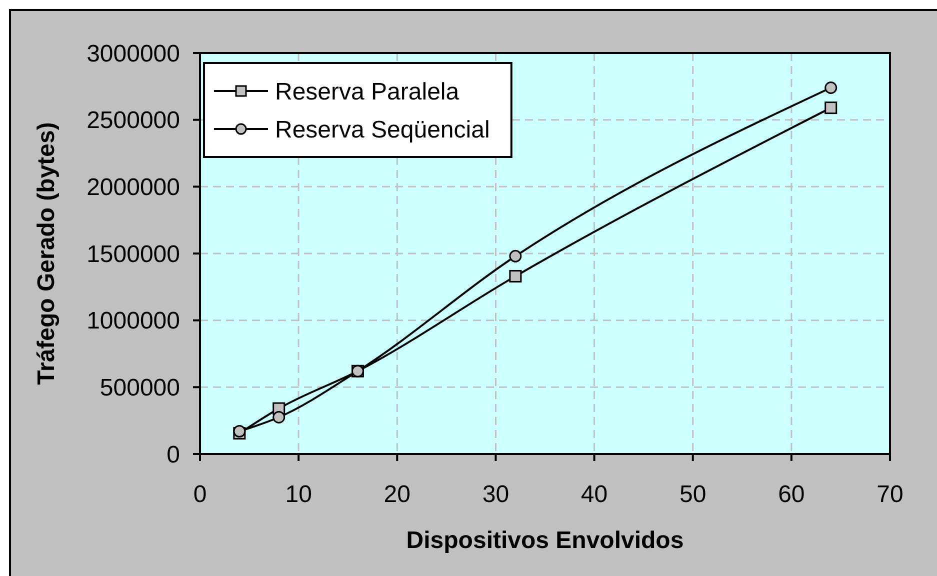 This screenshot has height=576, width=937. Describe the element at coordinates (545, 540) in the screenshot. I see `x-axis-title: Dispositivos Envolvidos` at that location.